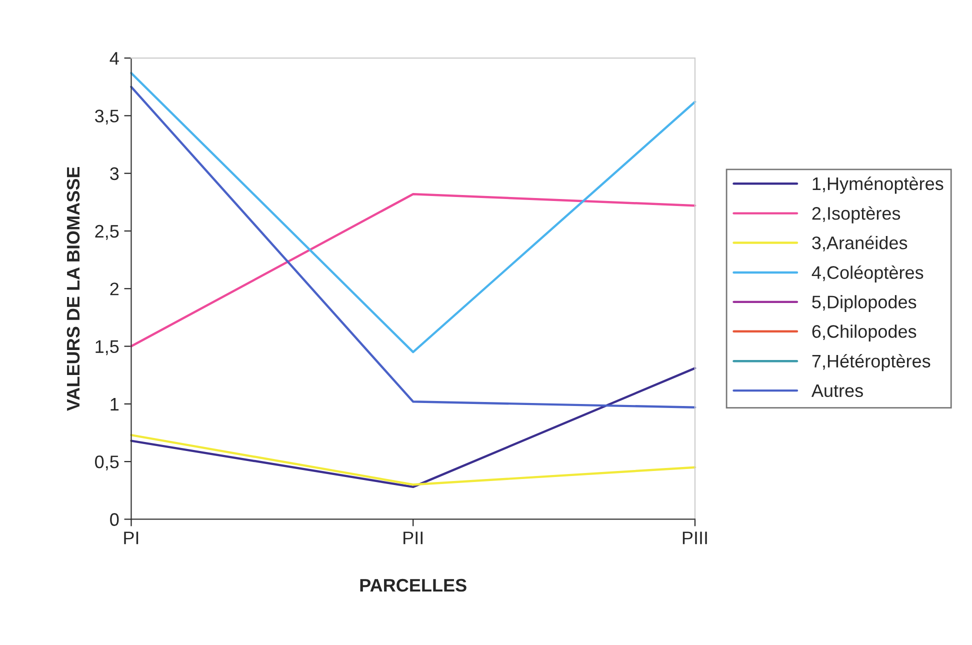 This screenshot has width=972, height=645. I want to click on y-axis-title: VALEURS DE LA BIOMASSE, so click(73, 288).